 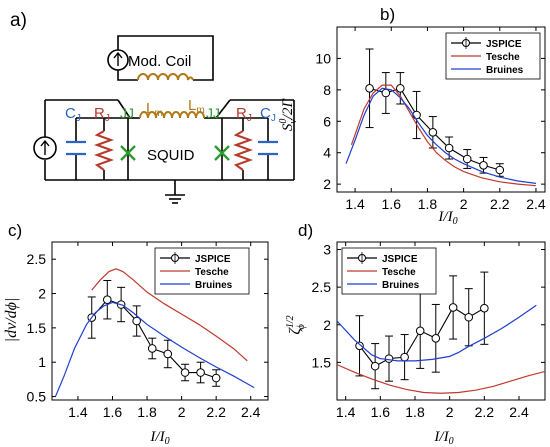 What do you see at coordinates (222, 153) in the screenshot?
I see `junction-right` at bounding box center [222, 153].